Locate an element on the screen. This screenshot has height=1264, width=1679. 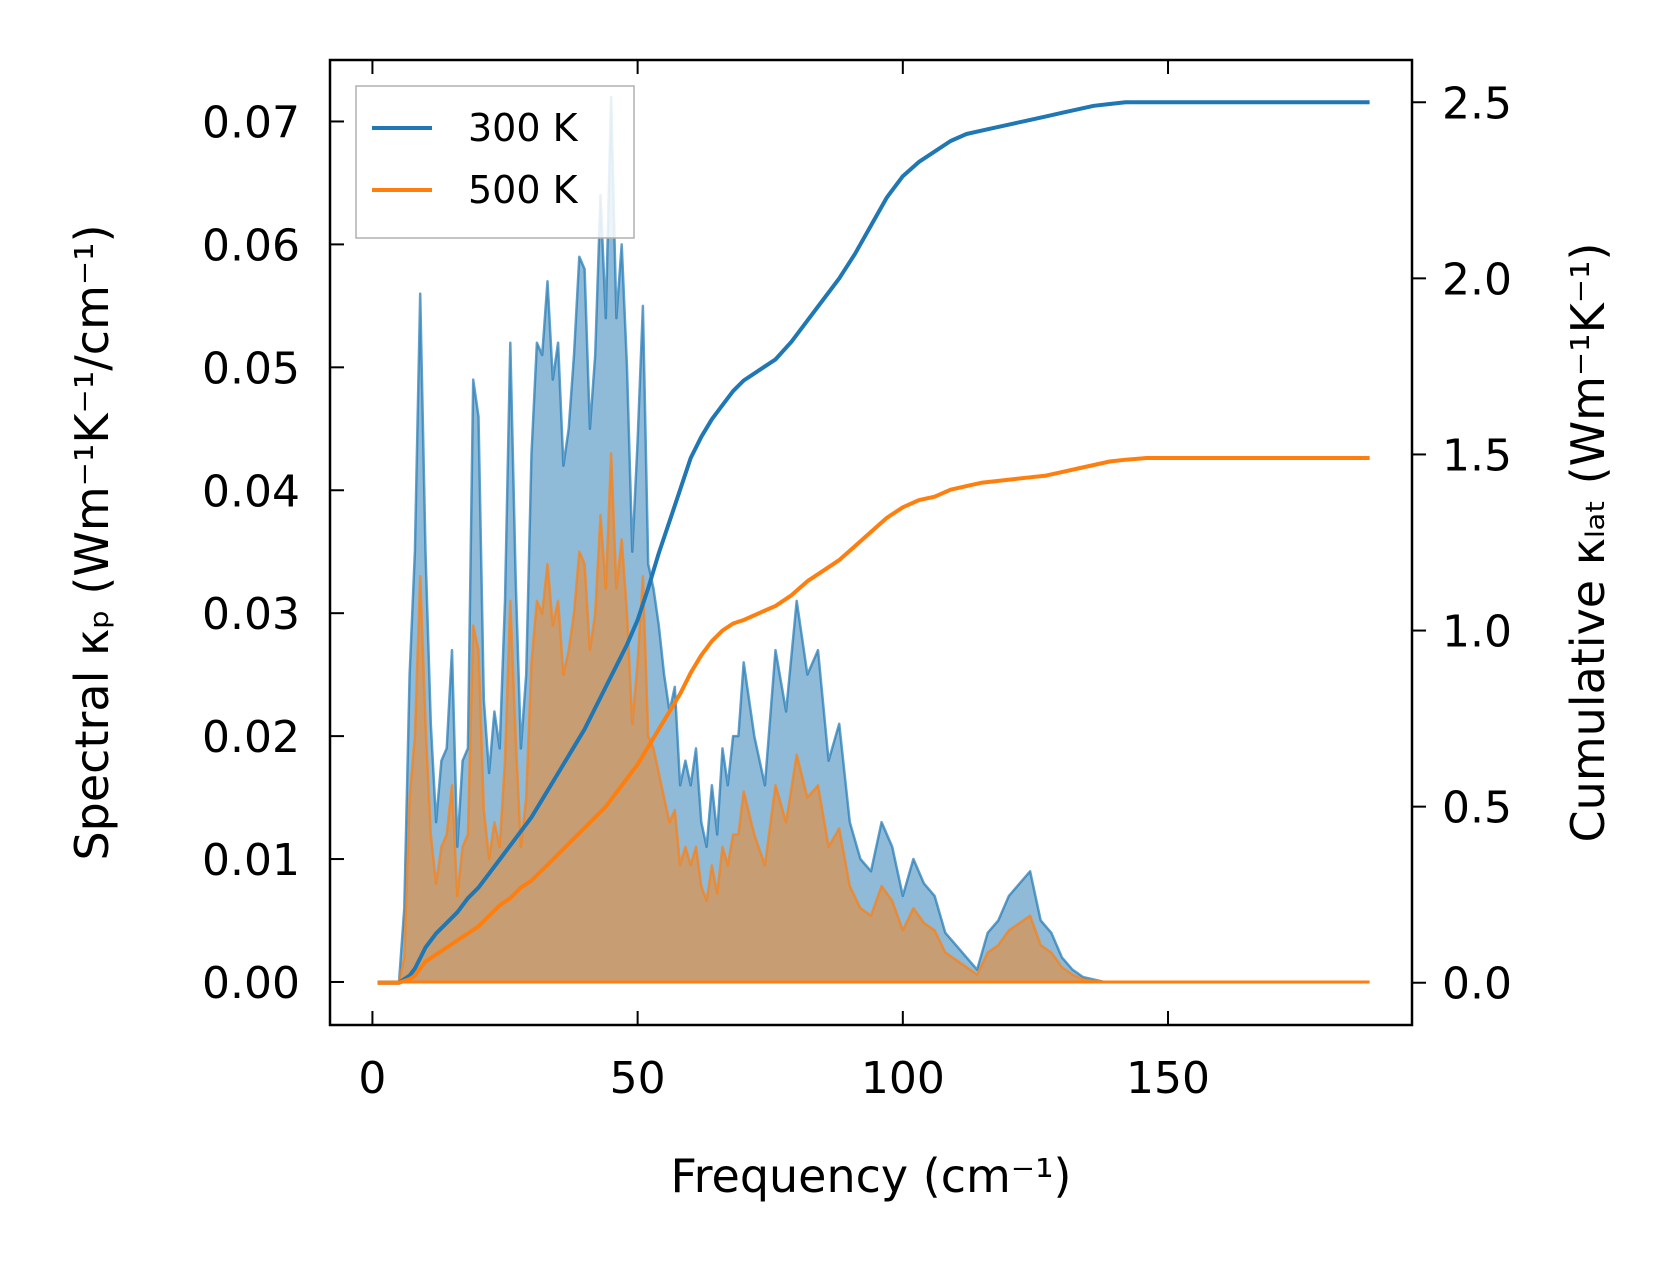
y-left-tick-label: 0.02 is located at coordinates (251, 737).